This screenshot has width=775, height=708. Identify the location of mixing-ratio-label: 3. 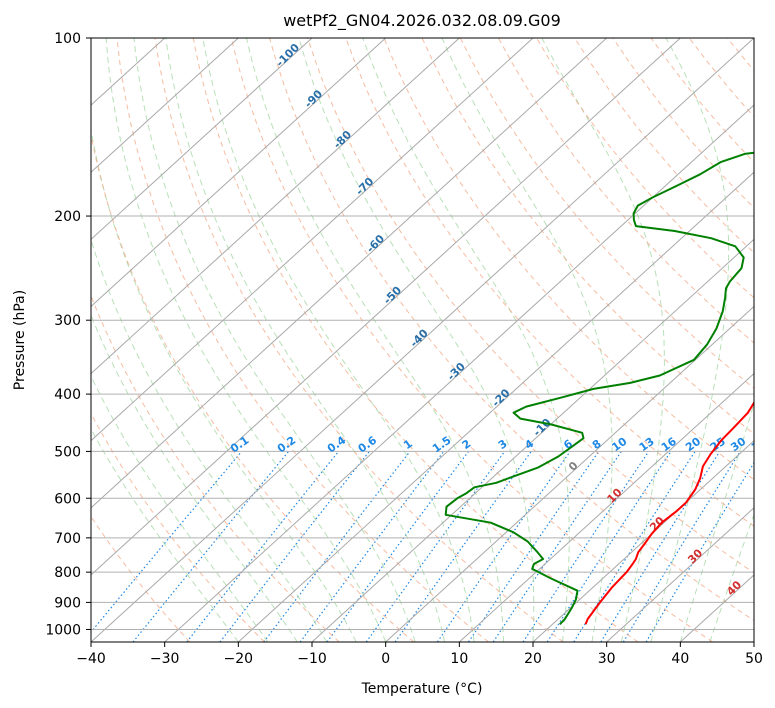
(503, 444).